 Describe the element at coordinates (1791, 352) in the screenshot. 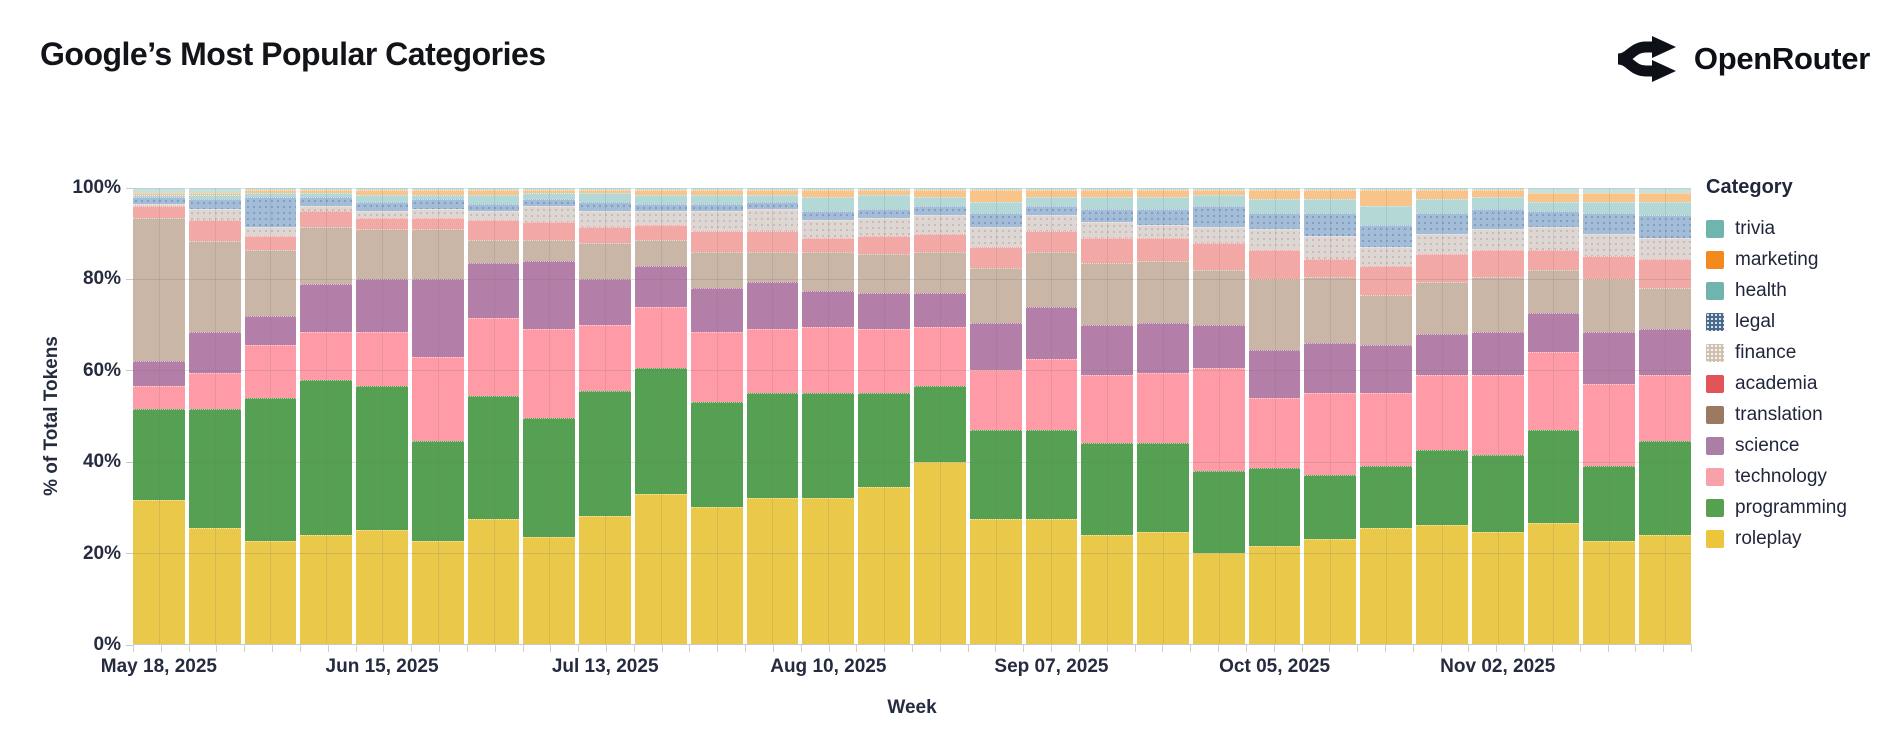

I see `legend-item-finance: finance` at that location.